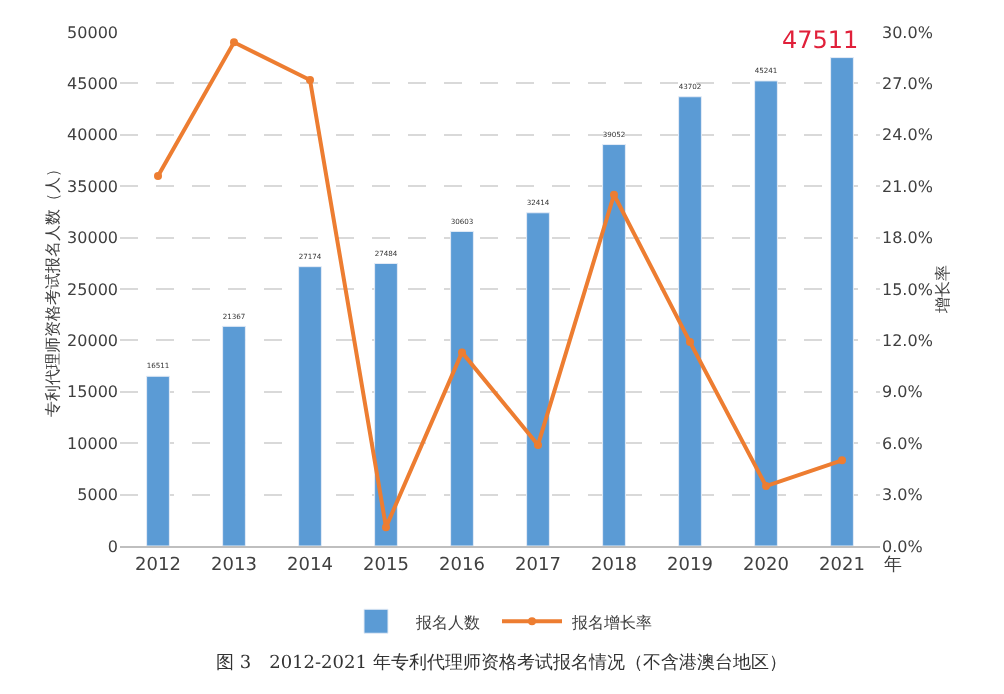  I want to click on y-tick-label: 25000, so click(92, 289).